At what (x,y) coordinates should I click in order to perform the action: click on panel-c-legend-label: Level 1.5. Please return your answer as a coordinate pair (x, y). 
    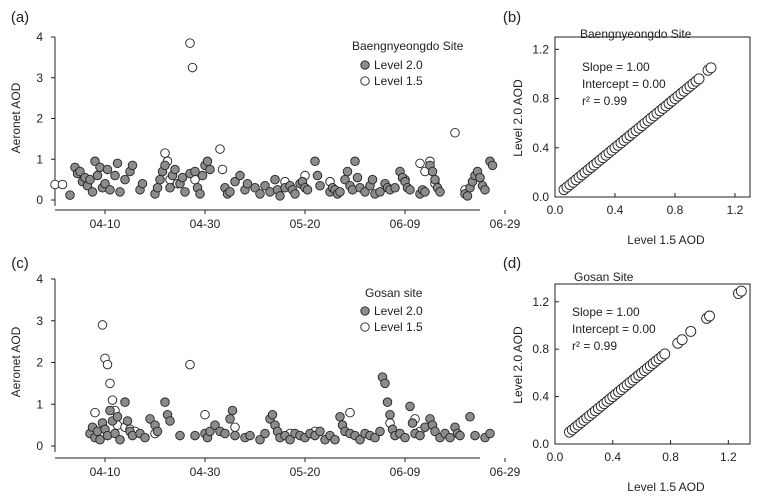
    Looking at the image, I should click on (398, 327).